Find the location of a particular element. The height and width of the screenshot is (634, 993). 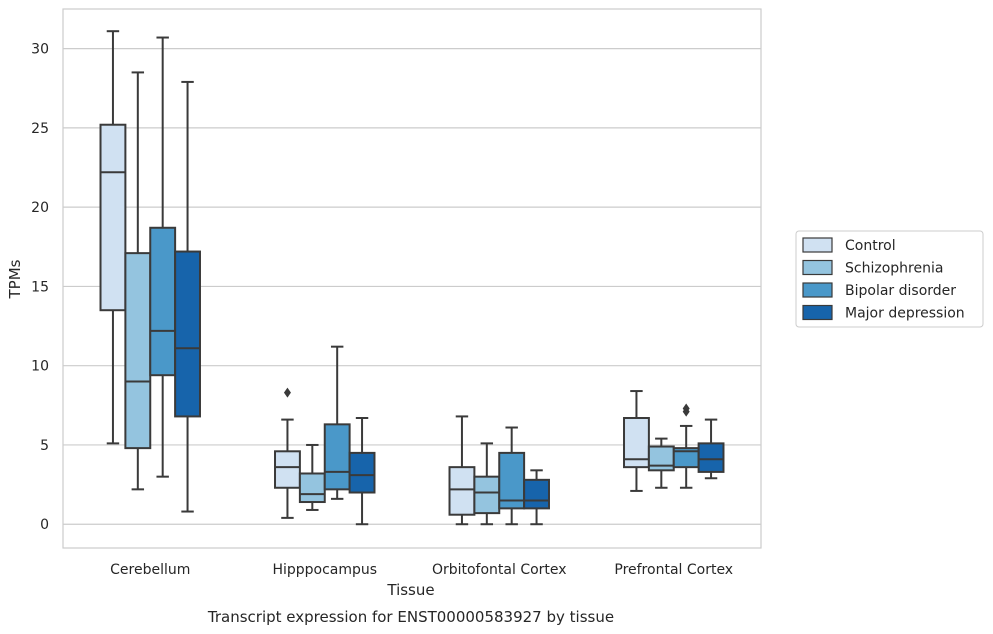

y-tick-label: 5 is located at coordinates (44, 446).